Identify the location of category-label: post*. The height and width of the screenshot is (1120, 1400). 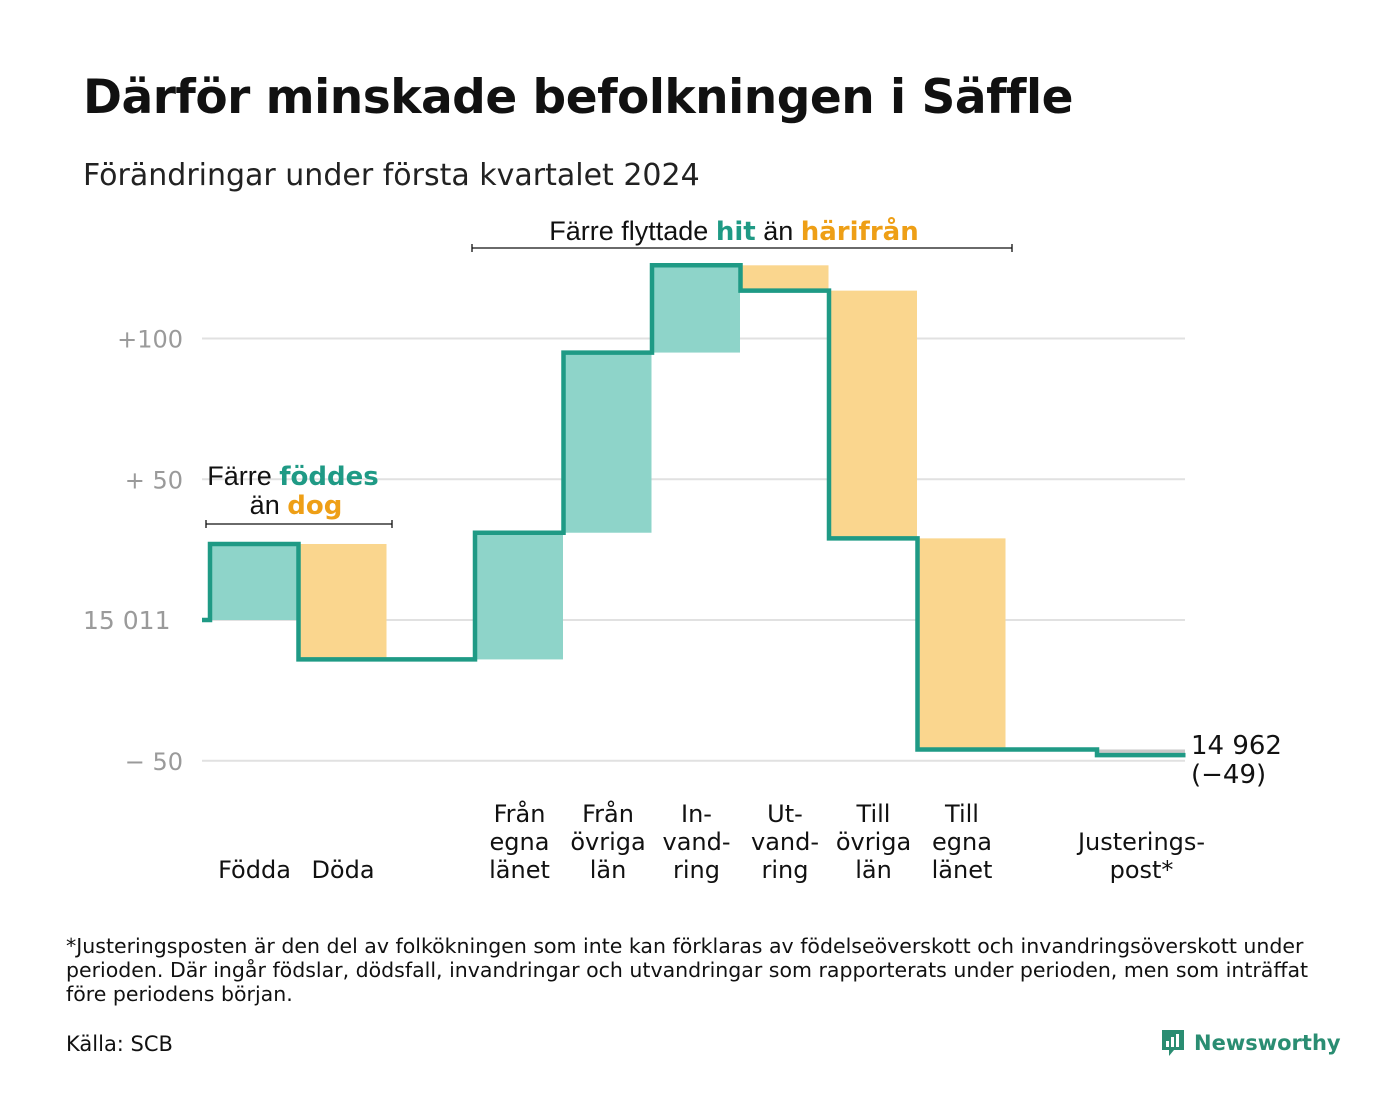
(1142, 870).